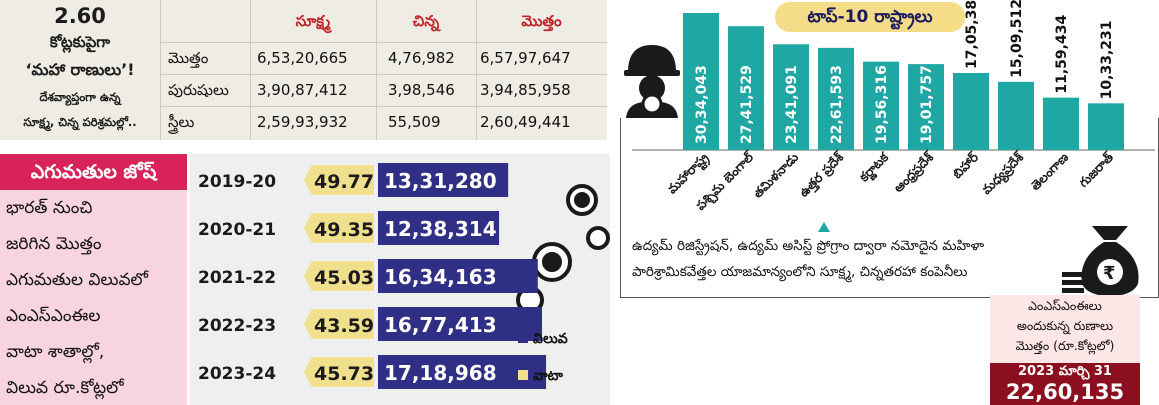 The width and height of the screenshot is (1159, 405). What do you see at coordinates (237, 230) in the screenshot?
I see `year-label: 2020-21` at bounding box center [237, 230].